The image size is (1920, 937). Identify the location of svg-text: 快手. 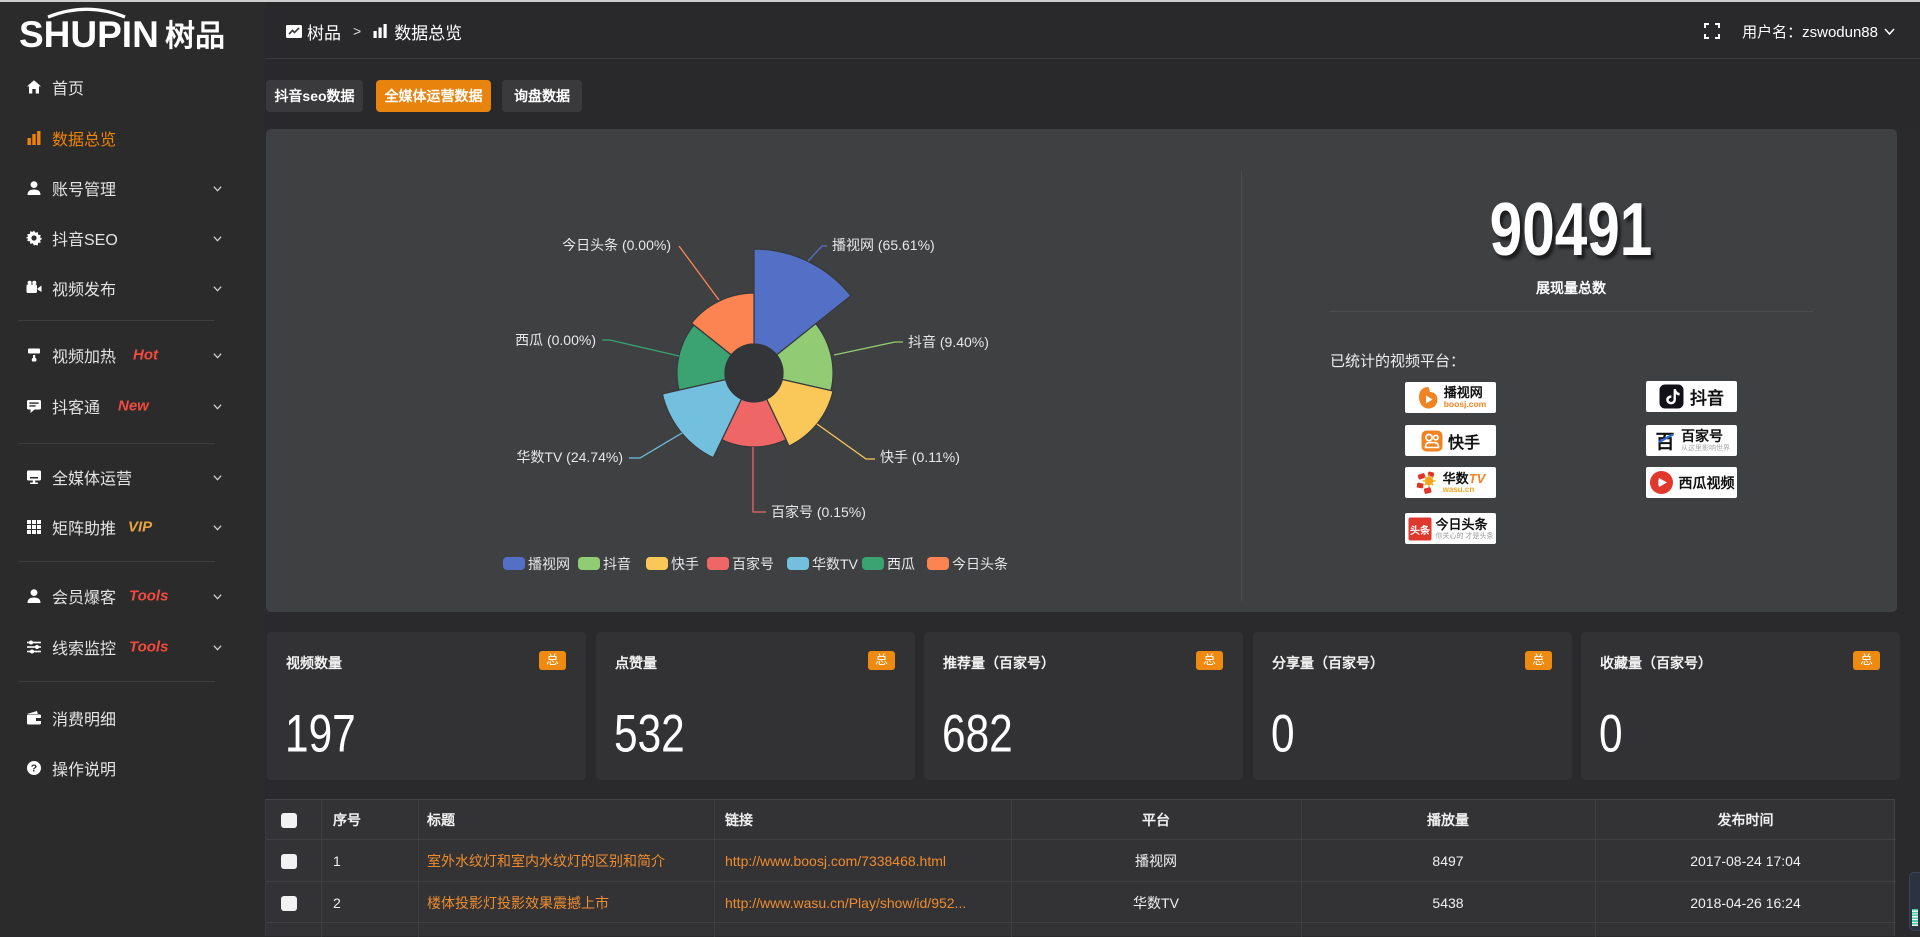
(685, 564).